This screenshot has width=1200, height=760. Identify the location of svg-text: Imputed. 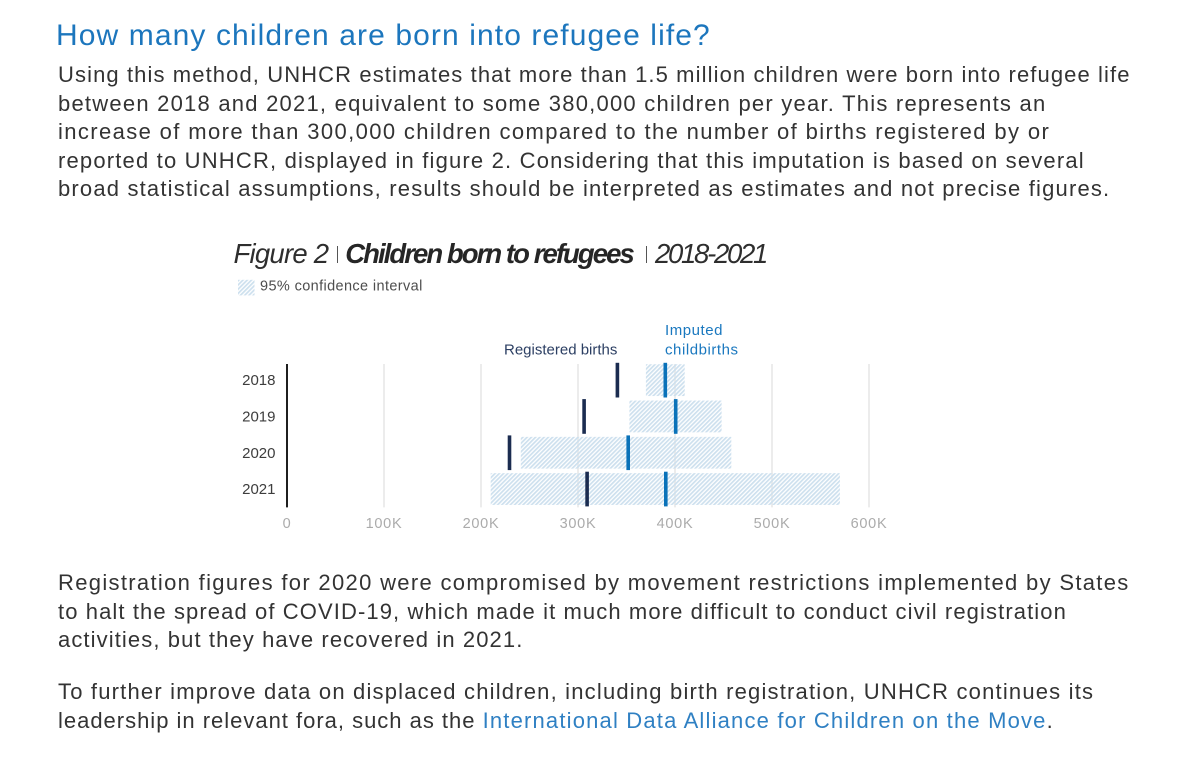
(694, 330).